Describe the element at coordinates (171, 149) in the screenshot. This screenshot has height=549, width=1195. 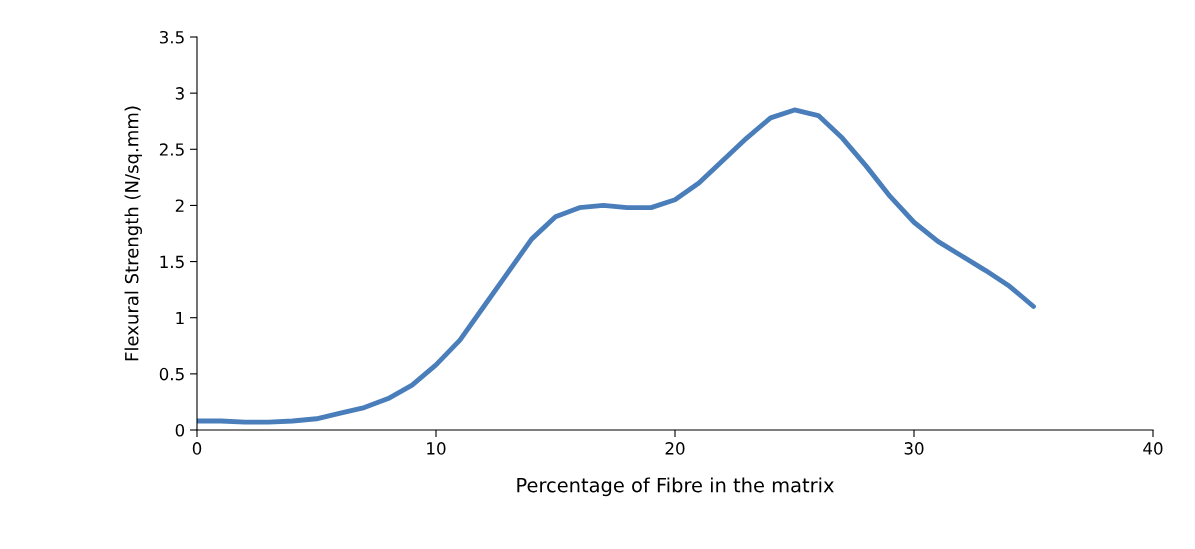
I see `y-tick-label: 2.5` at that location.